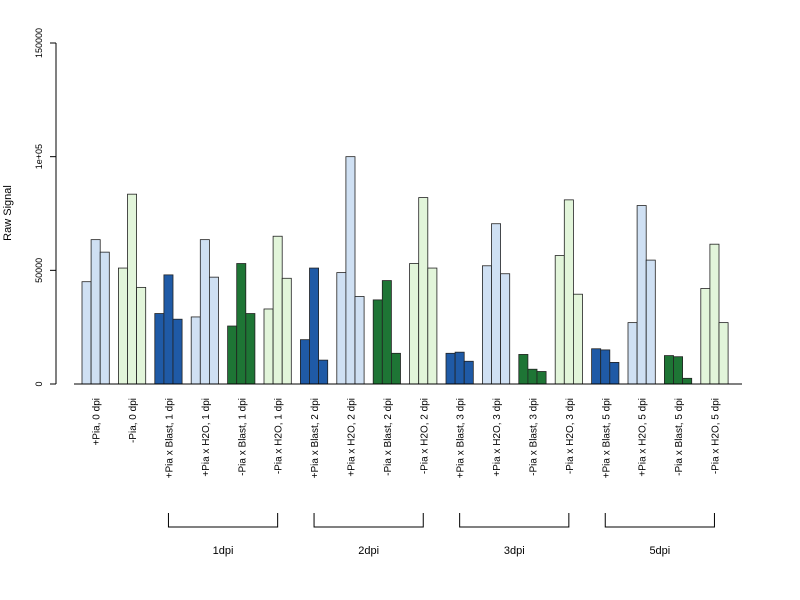  Describe the element at coordinates (315, 438) in the screenshot. I see `x-tick-label: +Pia x Blast, 2 dpi` at that location.